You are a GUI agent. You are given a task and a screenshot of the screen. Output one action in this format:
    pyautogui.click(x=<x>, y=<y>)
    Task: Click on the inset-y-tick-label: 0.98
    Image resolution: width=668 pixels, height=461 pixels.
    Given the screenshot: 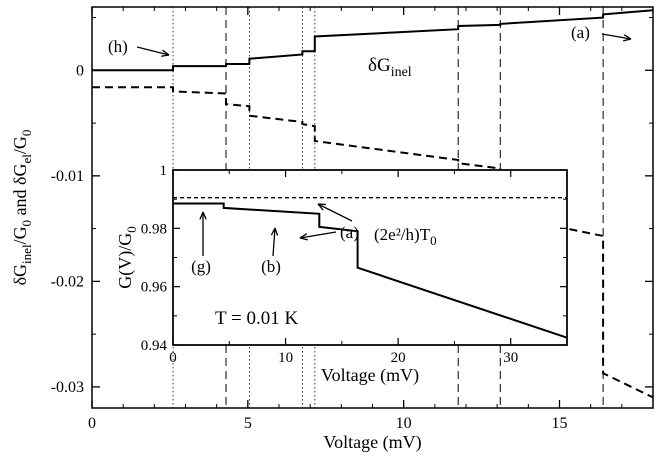 What is the action you would take?
    pyautogui.click(x=154, y=229)
    